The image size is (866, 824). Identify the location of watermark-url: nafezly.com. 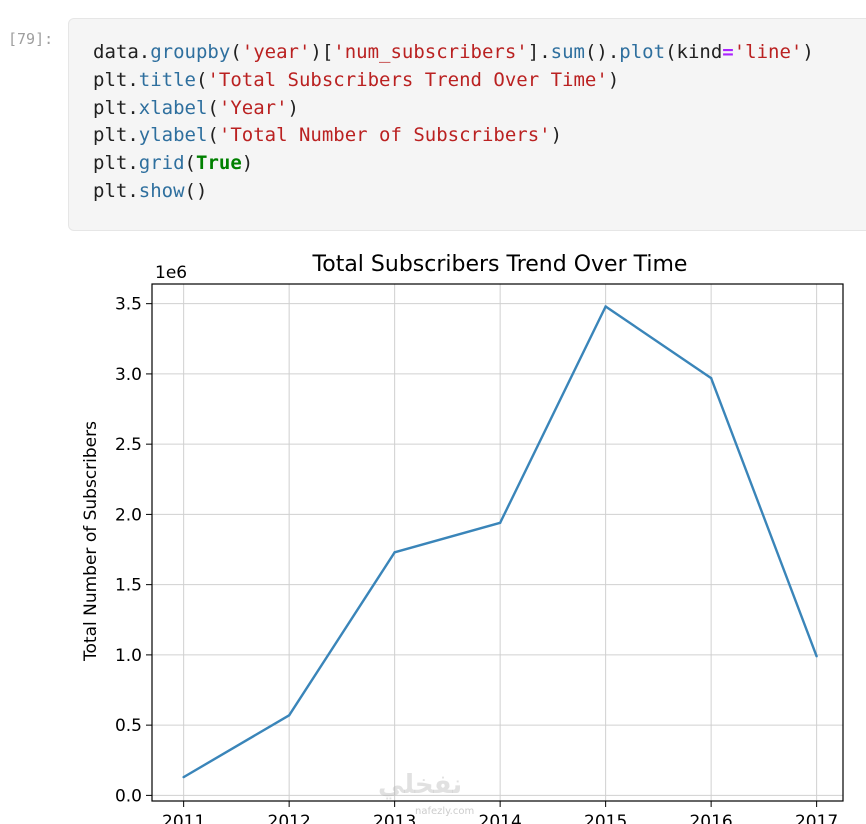
(445, 811).